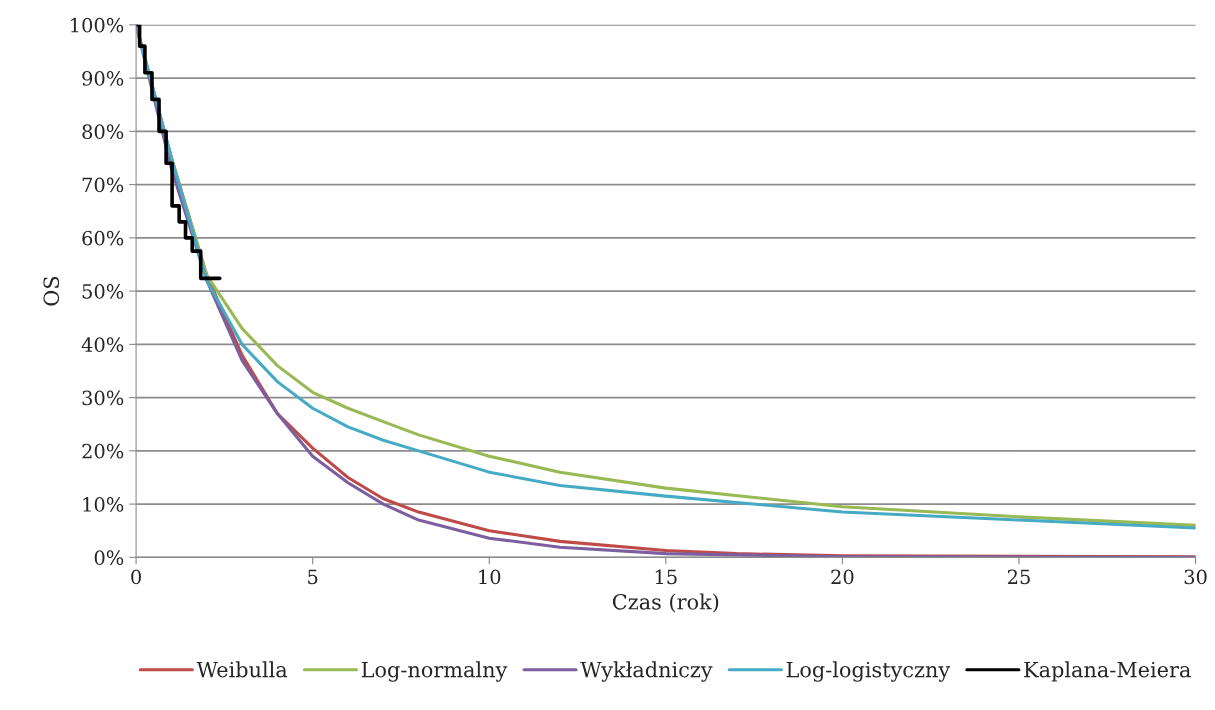 The height and width of the screenshot is (710, 1215). I want to click on x-tick-label: 5, so click(313, 577).